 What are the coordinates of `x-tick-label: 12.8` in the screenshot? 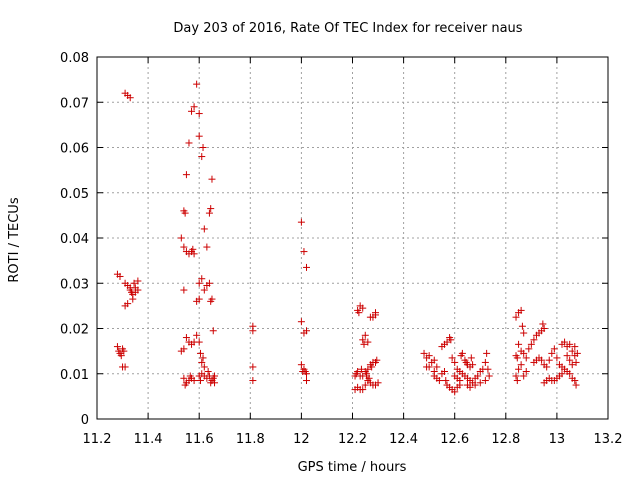 It's located at (505, 439).